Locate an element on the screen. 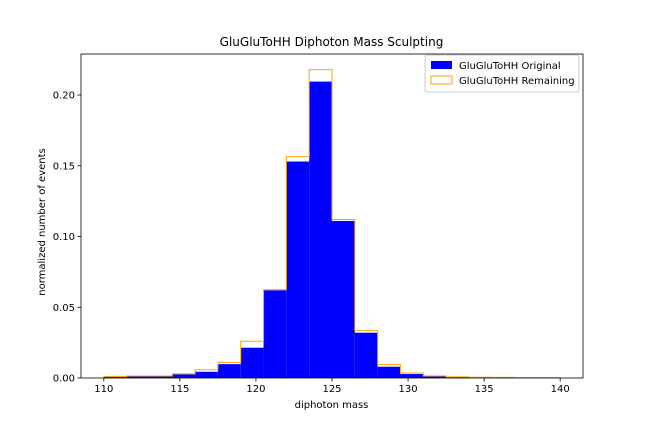  y-tick-label-4: 0.20 is located at coordinates (64, 96).